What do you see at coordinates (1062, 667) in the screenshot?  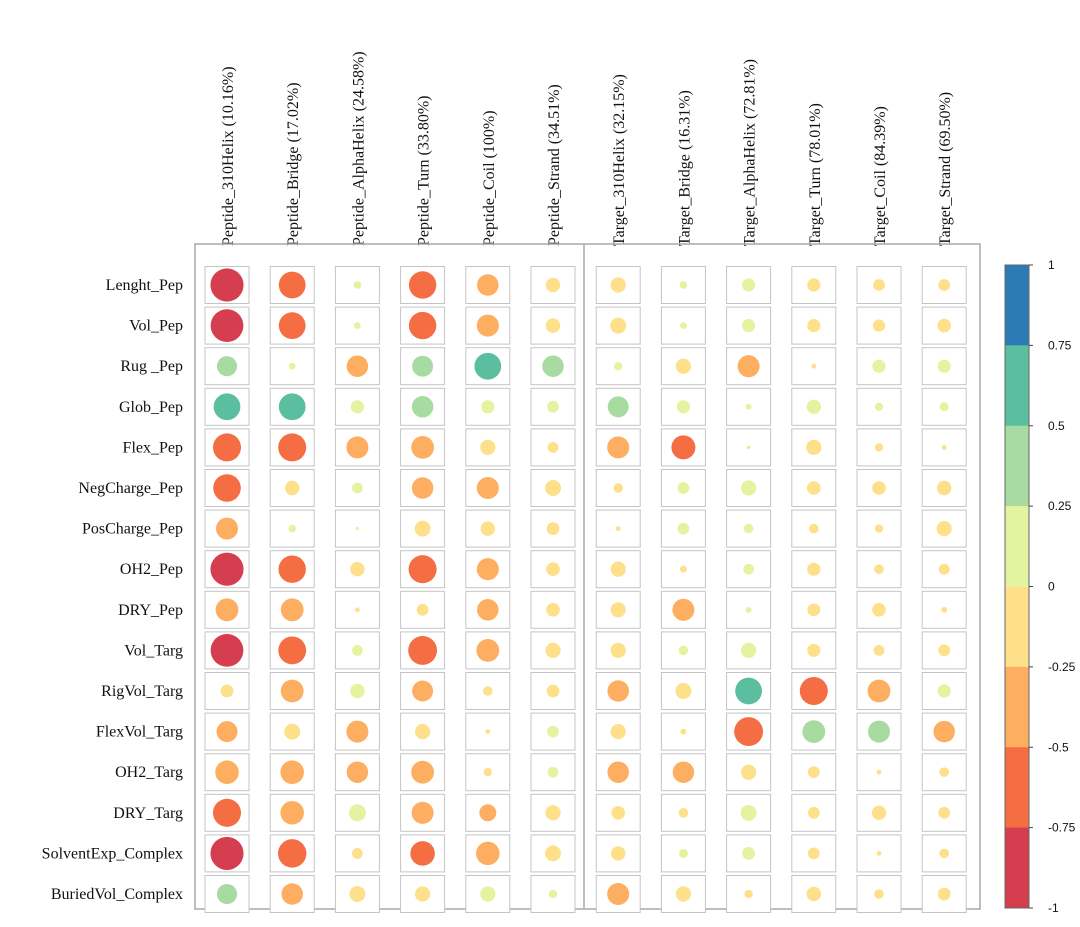 I see `colorbar-tick-label: -0.25` at bounding box center [1062, 667].